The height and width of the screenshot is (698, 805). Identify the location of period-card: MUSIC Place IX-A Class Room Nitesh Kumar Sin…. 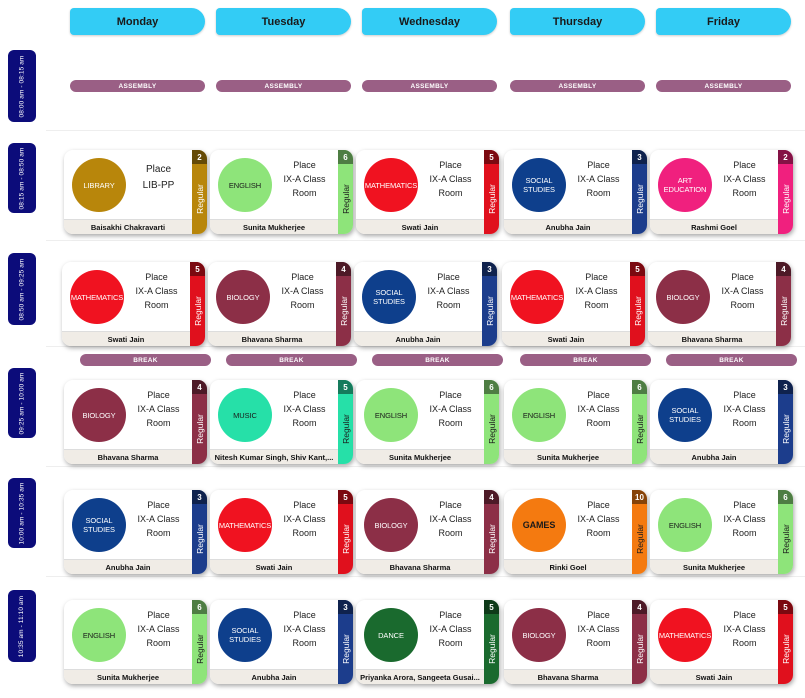
(281, 422).